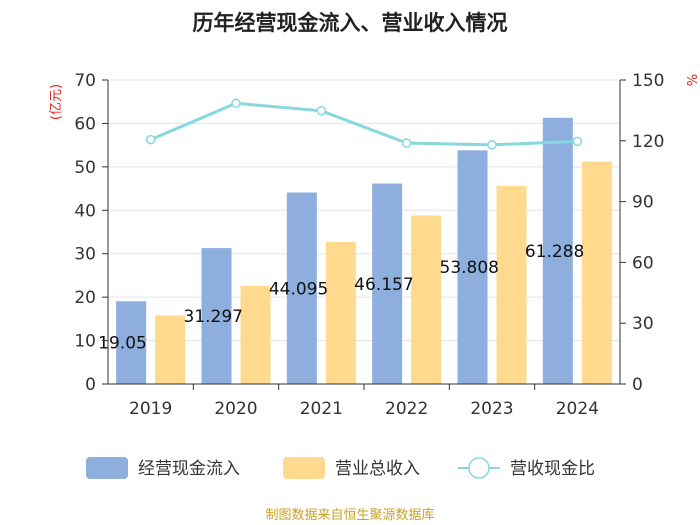 Image resolution: width=700 pixels, height=525 pixels. What do you see at coordinates (85, 211) in the screenshot?
I see `left-tick-label: 40` at bounding box center [85, 211].